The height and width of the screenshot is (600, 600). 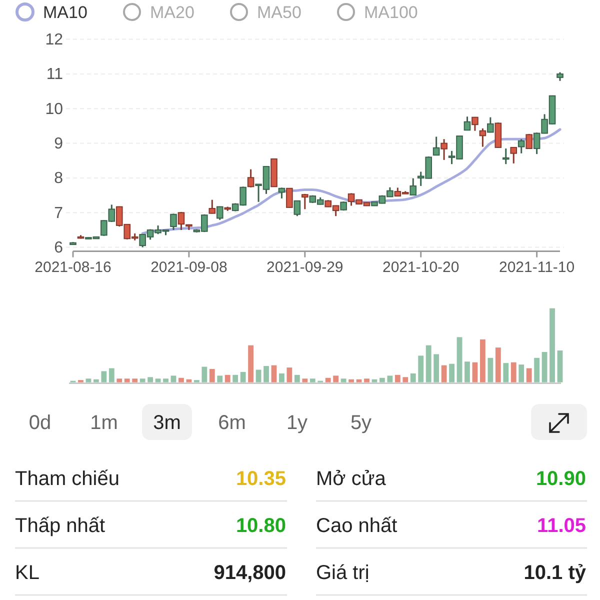 What do you see at coordinates (54, 109) in the screenshot?
I see `y-tick-label: 10` at bounding box center [54, 109].